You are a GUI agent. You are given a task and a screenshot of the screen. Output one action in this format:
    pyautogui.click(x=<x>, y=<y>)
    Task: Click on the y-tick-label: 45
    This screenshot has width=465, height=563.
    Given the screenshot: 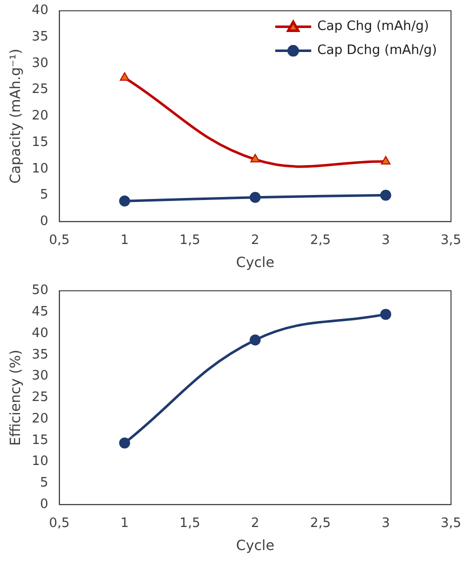 What is the action you would take?
    pyautogui.click(x=40, y=312)
    